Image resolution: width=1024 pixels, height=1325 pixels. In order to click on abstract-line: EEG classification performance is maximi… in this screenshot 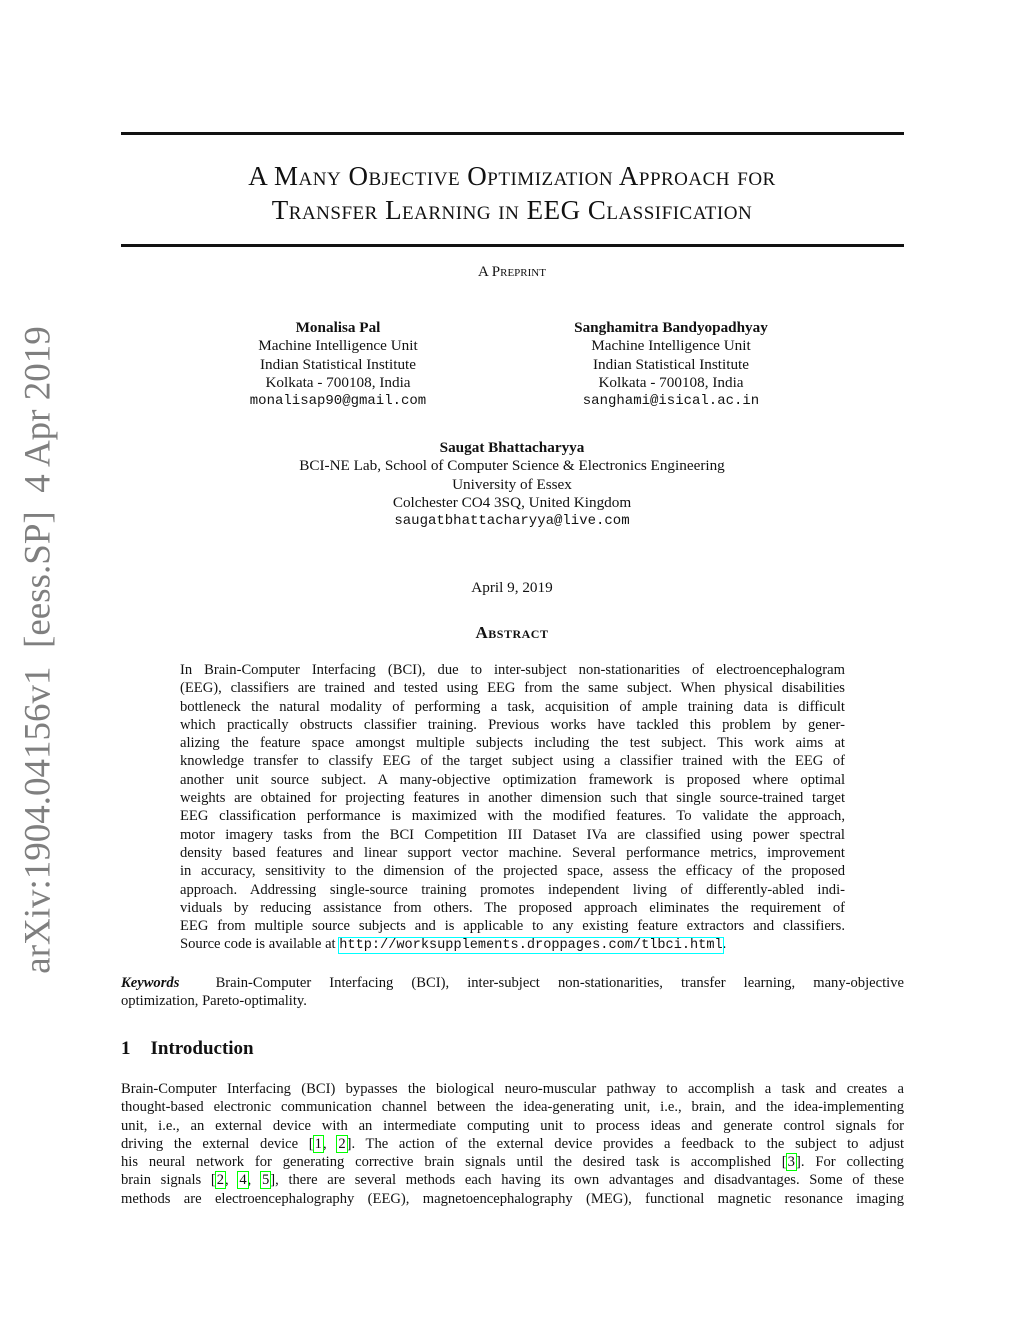, I will do `click(512, 816)`.